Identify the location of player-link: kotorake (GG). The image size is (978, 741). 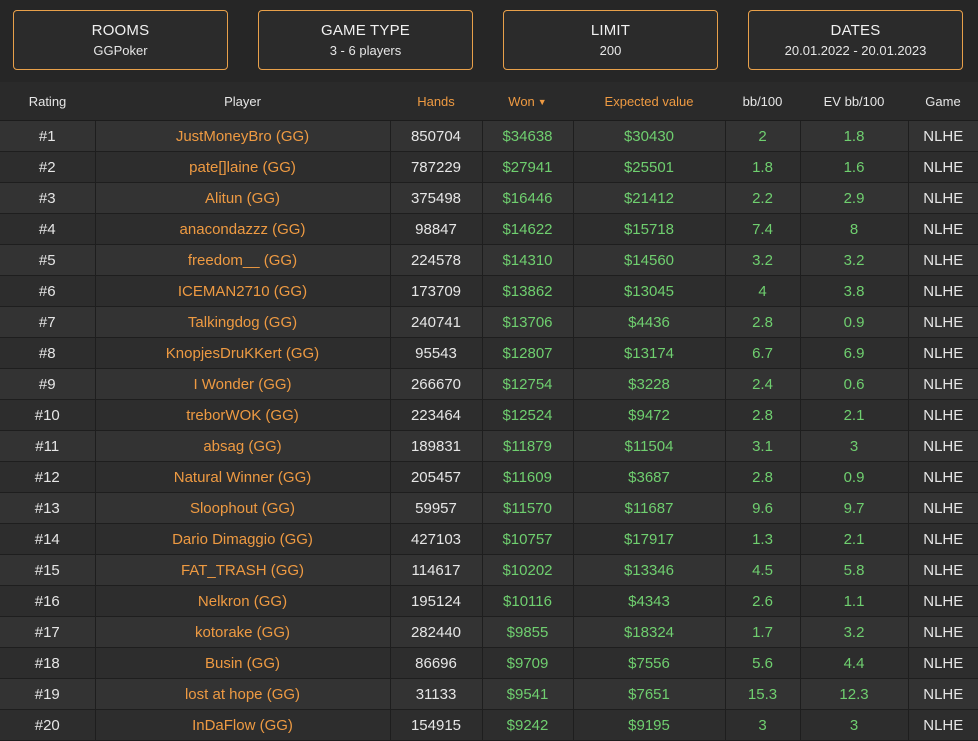
(243, 632).